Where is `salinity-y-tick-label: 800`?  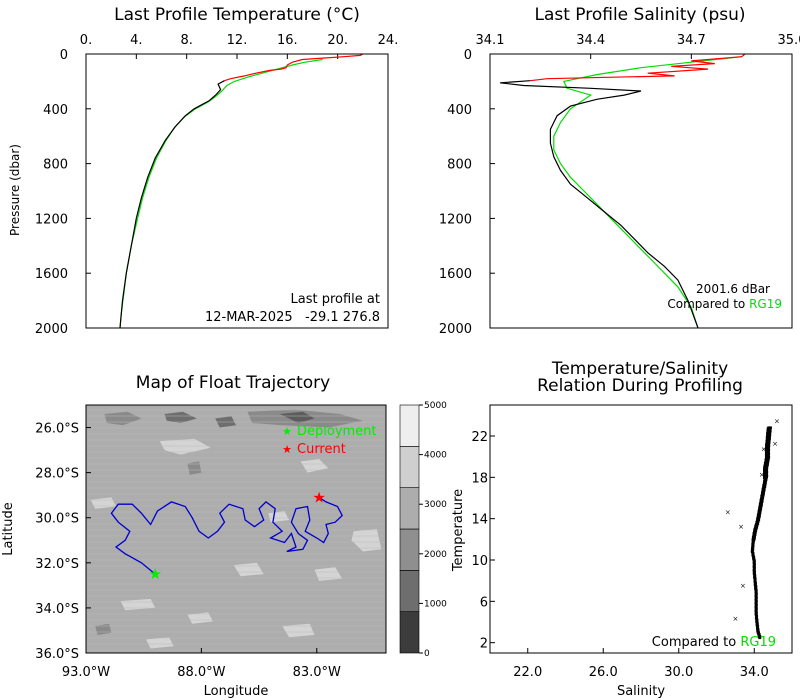
salinity-y-tick-label: 800 is located at coordinates (459, 165).